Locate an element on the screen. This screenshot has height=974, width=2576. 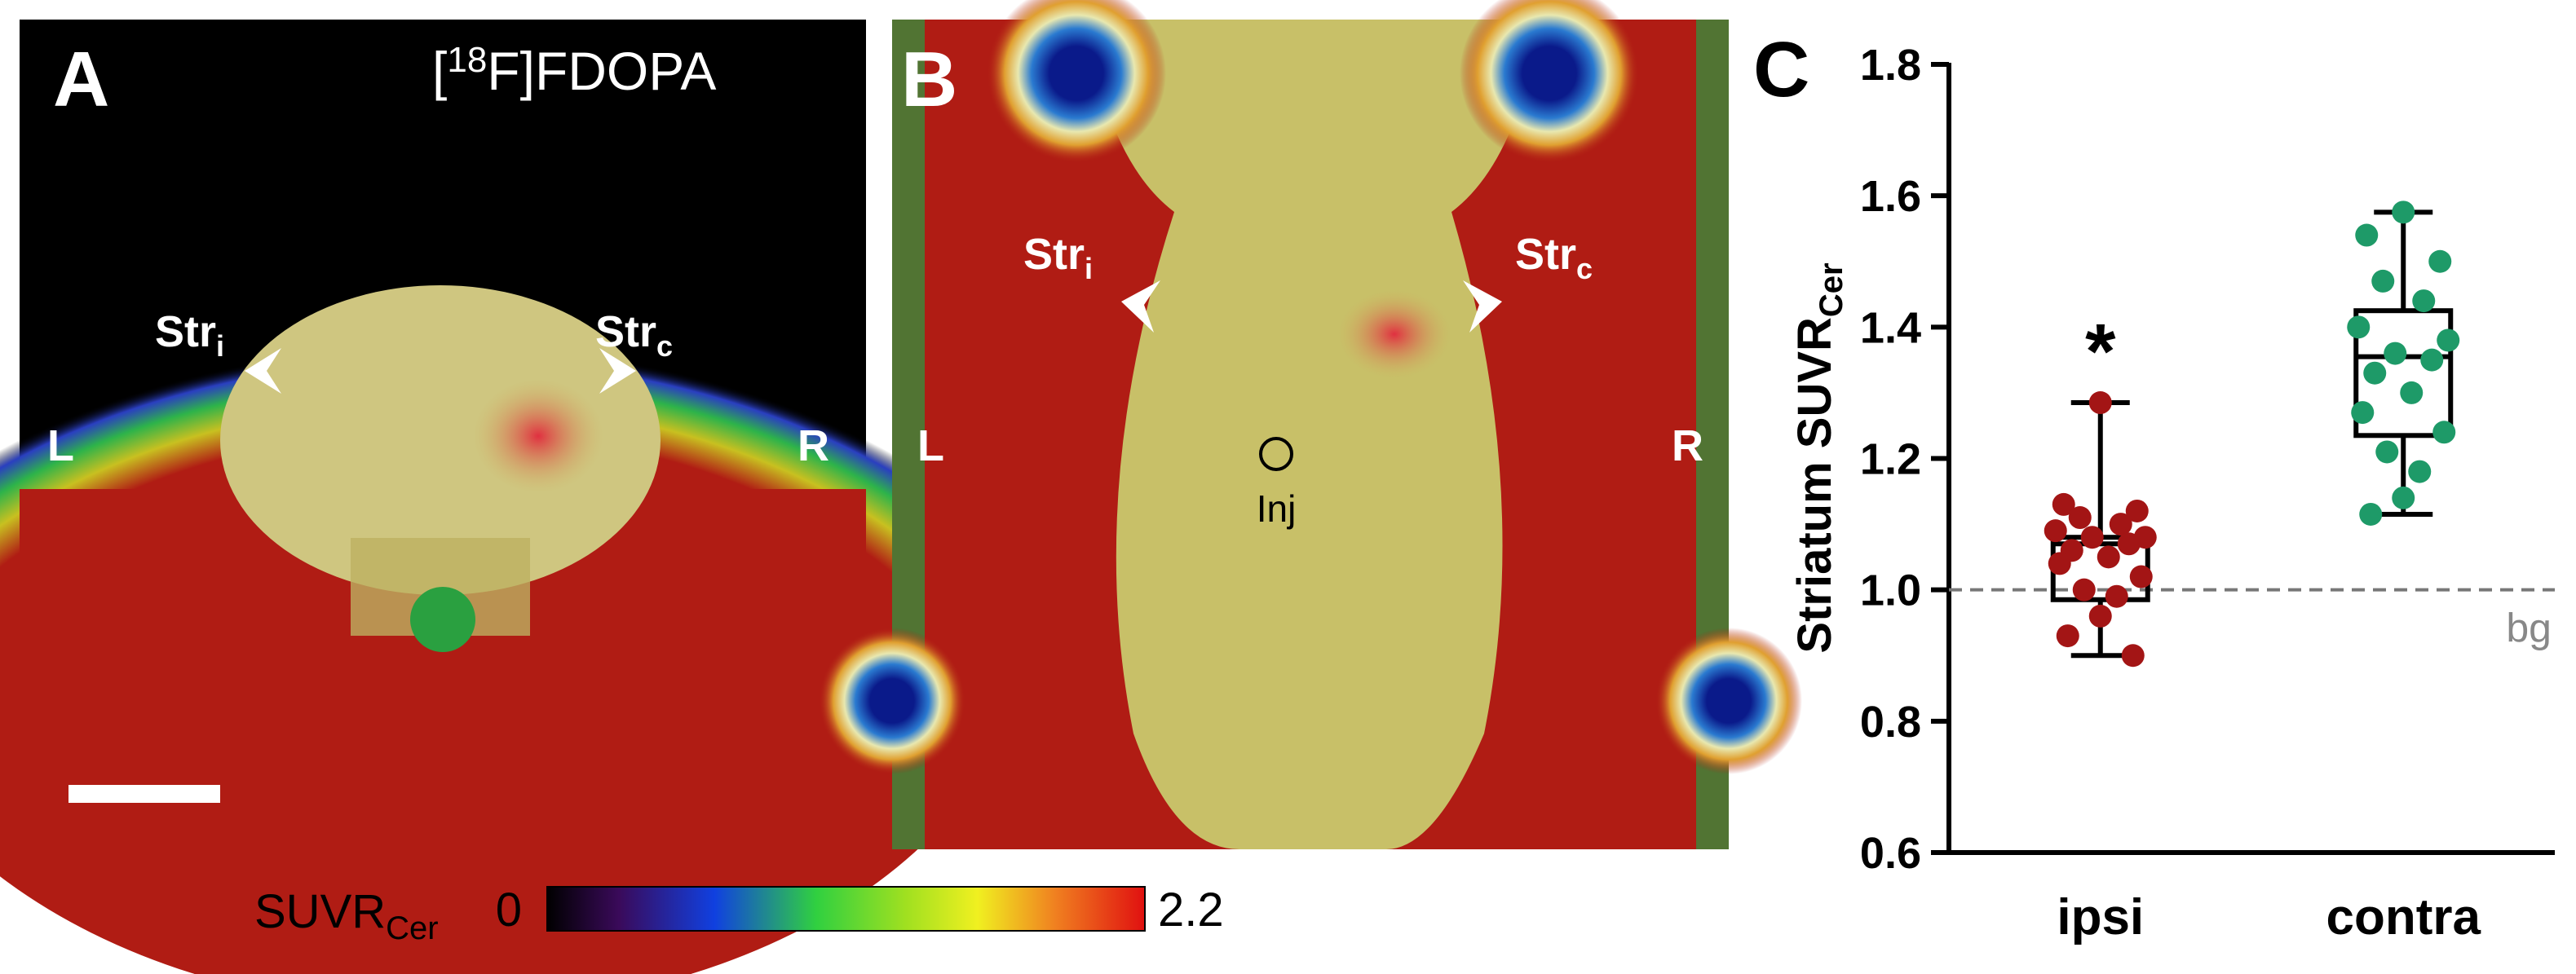
reference-label: bg is located at coordinates (2529, 628).